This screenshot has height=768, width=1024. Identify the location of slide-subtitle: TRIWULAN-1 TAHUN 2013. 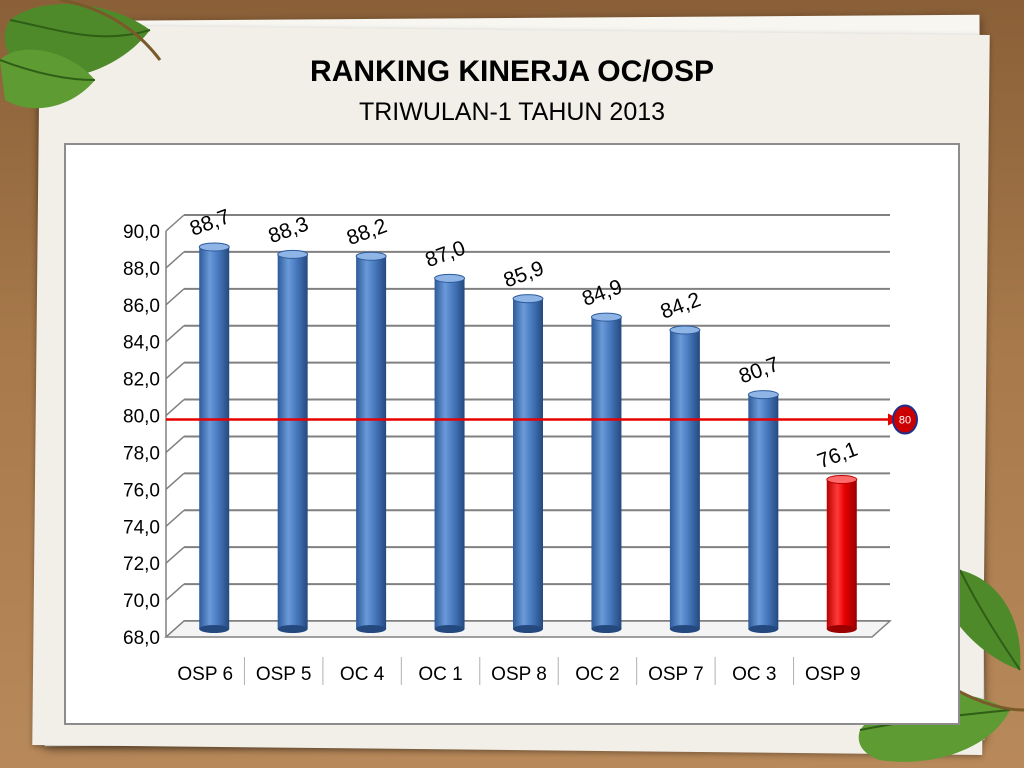
(512, 112).